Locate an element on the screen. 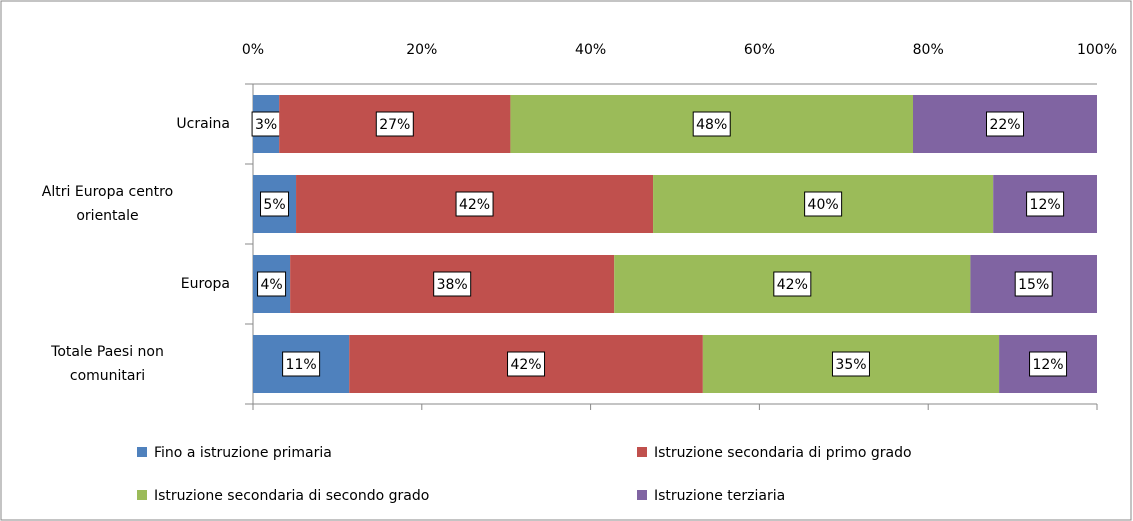  data-label: 38% is located at coordinates (452, 285).